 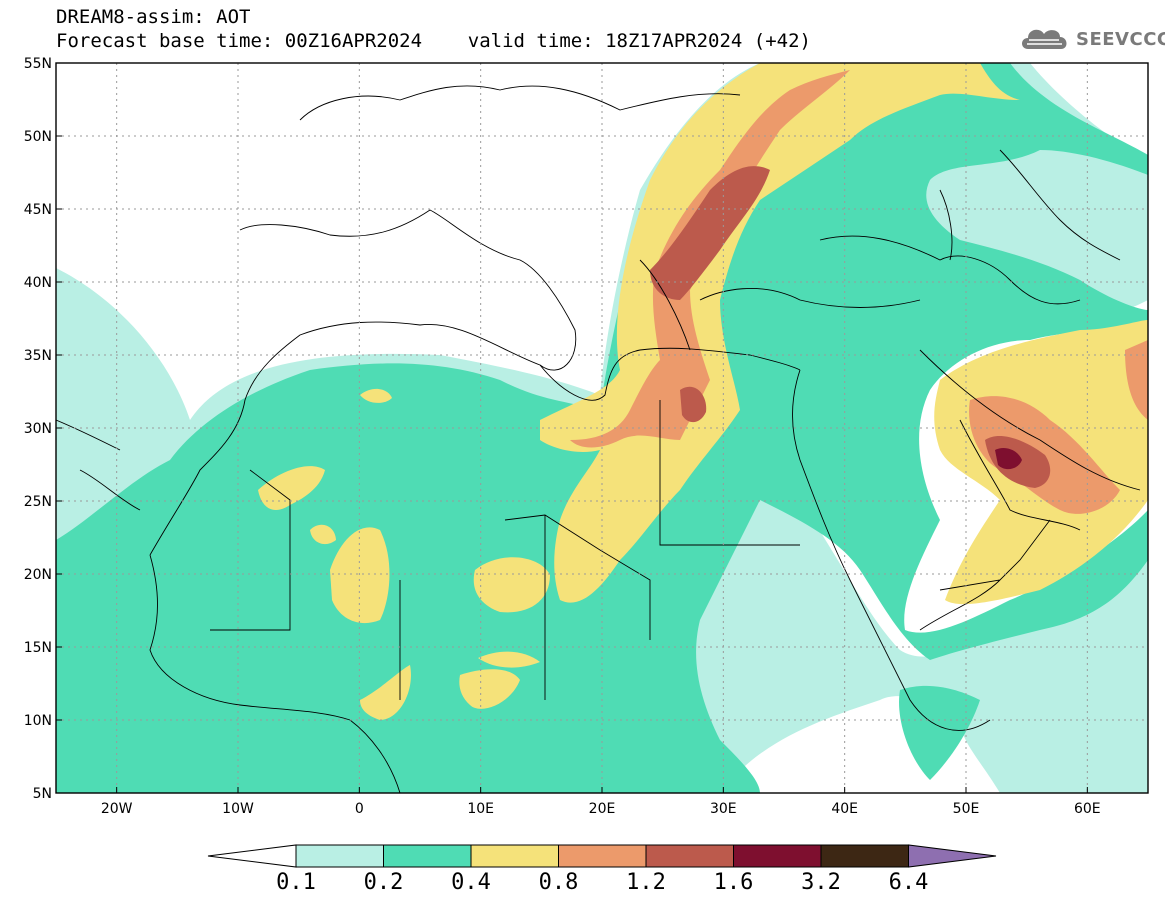 I want to click on aot-band-0.2-somali, so click(x=939, y=732).